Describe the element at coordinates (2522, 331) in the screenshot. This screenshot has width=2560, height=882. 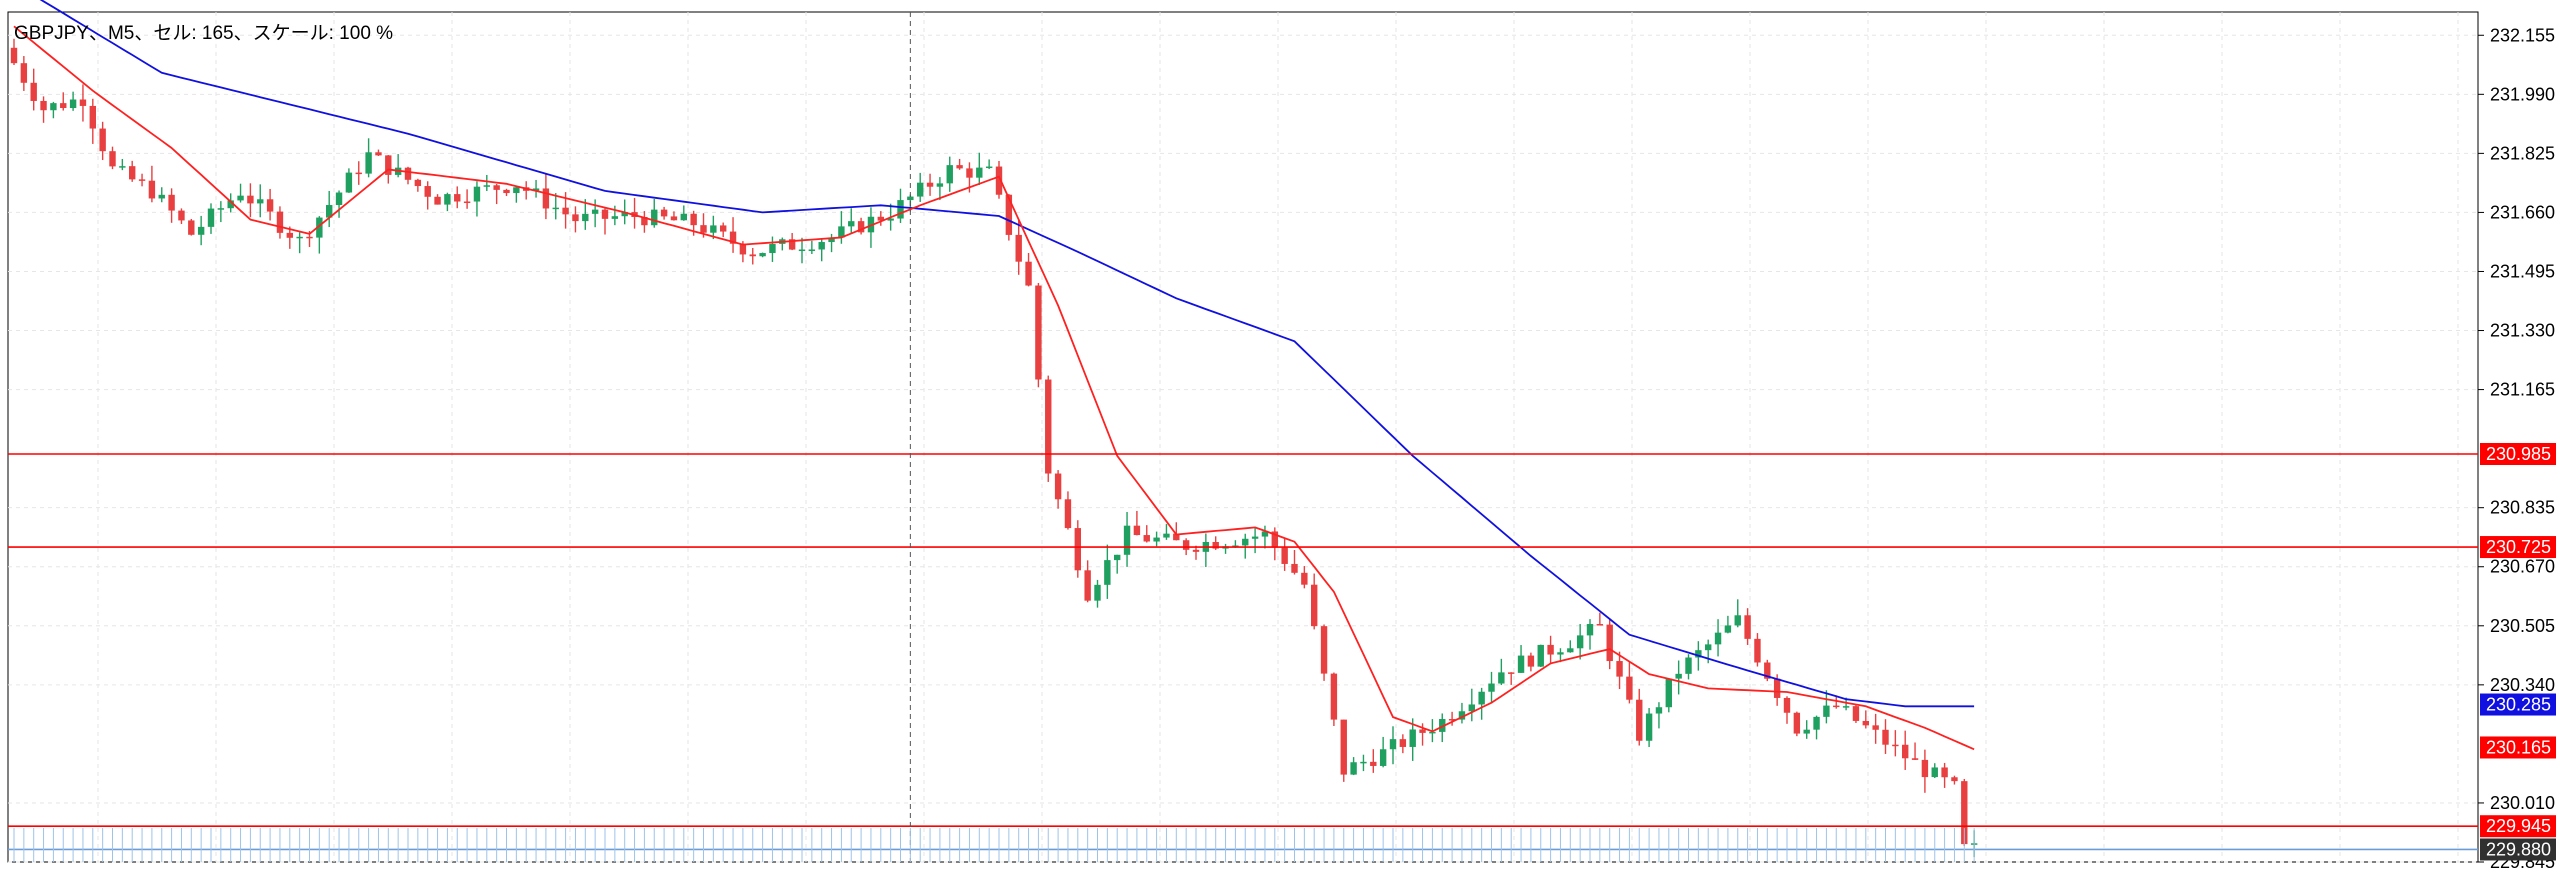
I see `y-tick-label: 231.330` at that location.